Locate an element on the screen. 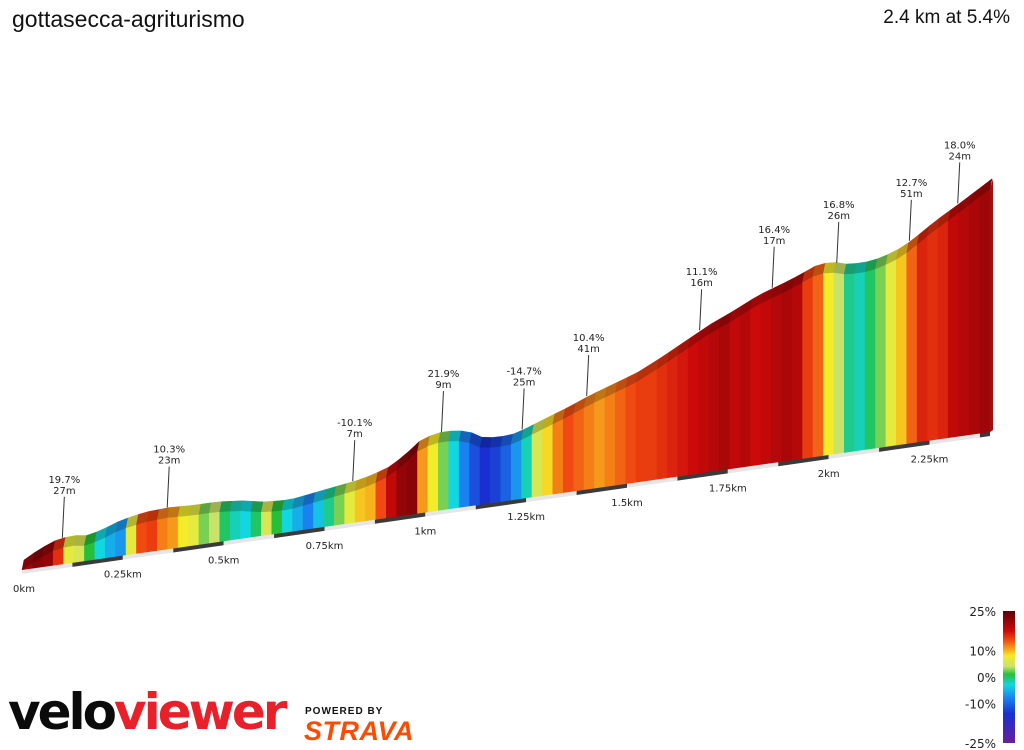 This screenshot has height=750, width=1024. annotation-length: 16m is located at coordinates (701, 283).